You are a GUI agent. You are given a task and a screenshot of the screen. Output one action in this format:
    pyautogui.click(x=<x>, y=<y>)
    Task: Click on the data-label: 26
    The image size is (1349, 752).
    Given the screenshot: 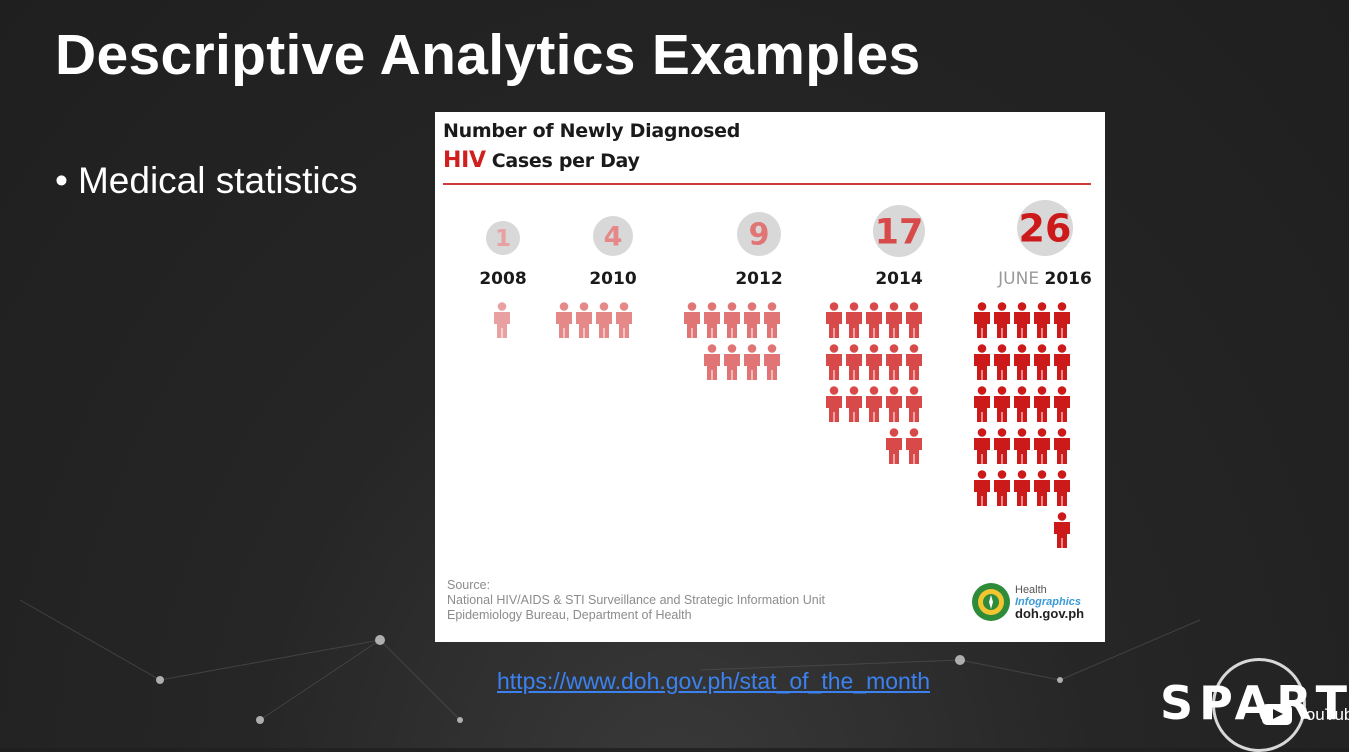 What is the action you would take?
    pyautogui.click(x=1045, y=228)
    